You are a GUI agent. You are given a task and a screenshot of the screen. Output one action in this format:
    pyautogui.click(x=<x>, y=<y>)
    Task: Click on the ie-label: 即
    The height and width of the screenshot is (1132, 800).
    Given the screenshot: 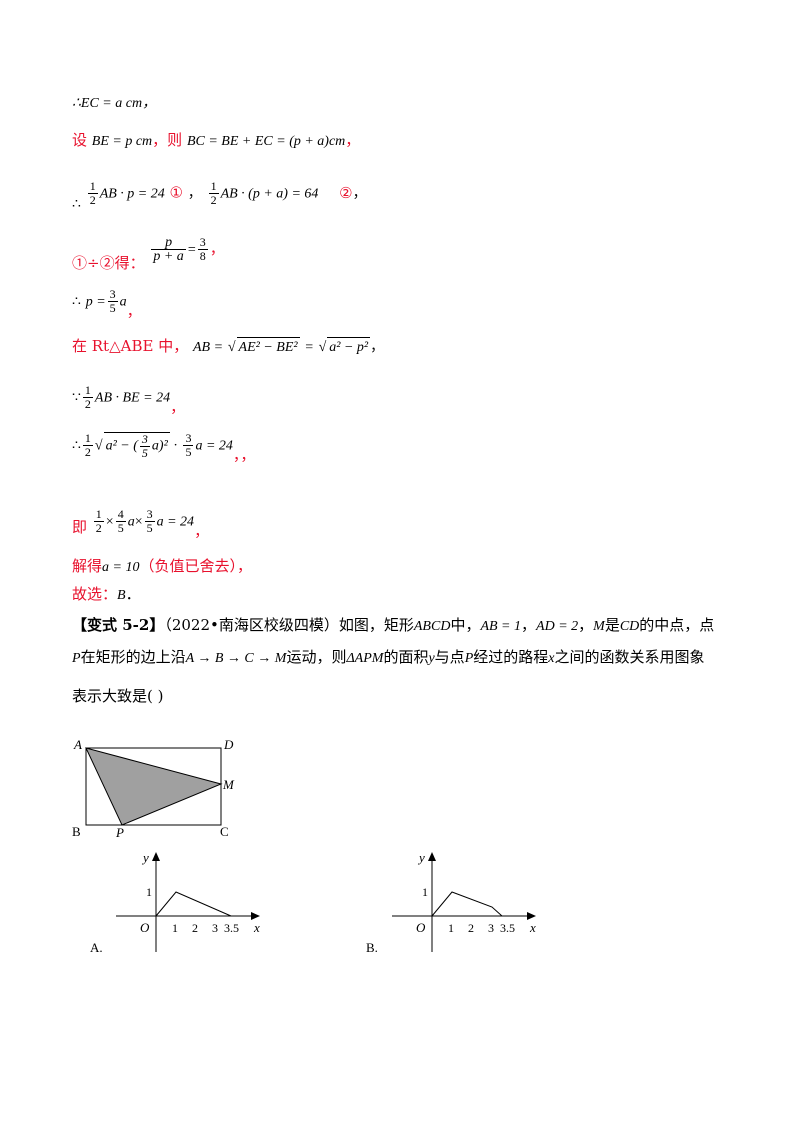 What is the action you would take?
    pyautogui.click(x=80, y=526)
    